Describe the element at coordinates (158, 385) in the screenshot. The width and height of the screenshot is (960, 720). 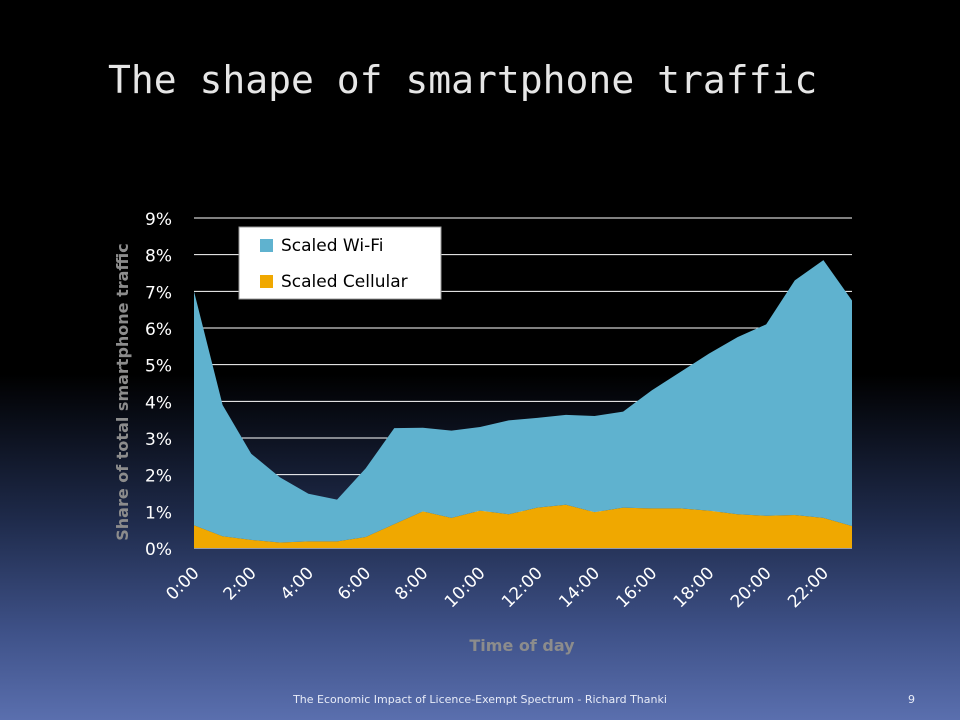
I see `y-axis: 0% 1% 2% 3% 4% 5% 6% 7% 8% 9%` at that location.